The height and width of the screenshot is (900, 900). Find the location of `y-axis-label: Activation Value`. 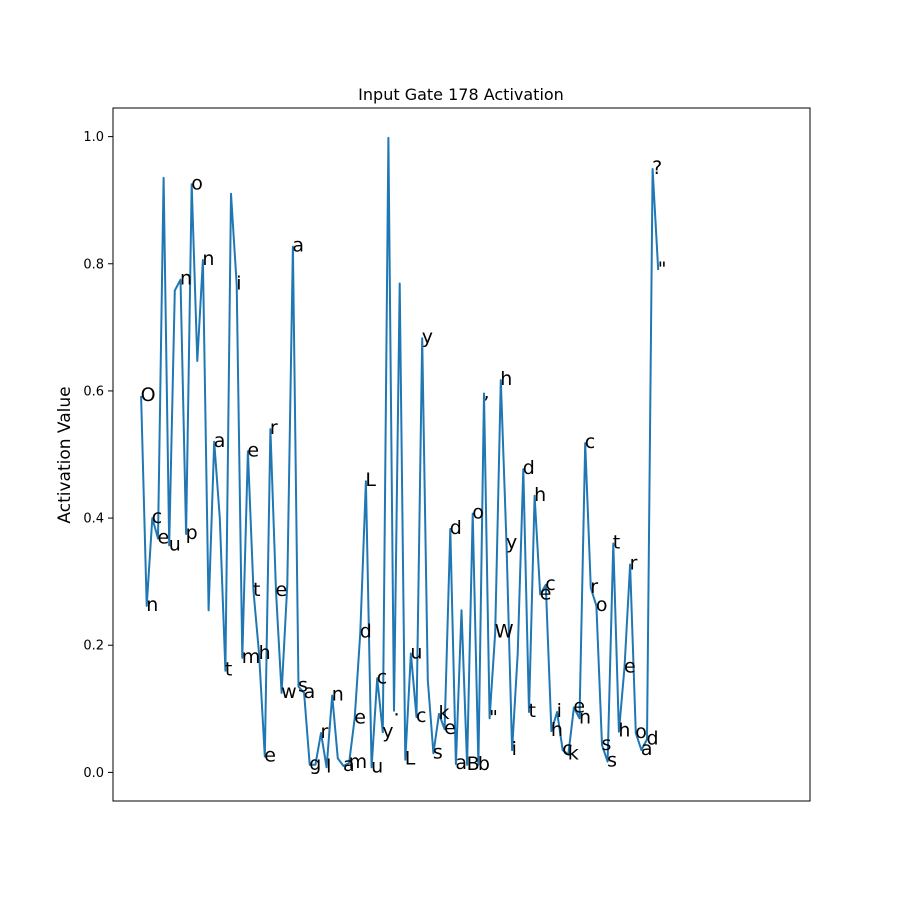

y-axis-label: Activation Value is located at coordinates (65, 454).